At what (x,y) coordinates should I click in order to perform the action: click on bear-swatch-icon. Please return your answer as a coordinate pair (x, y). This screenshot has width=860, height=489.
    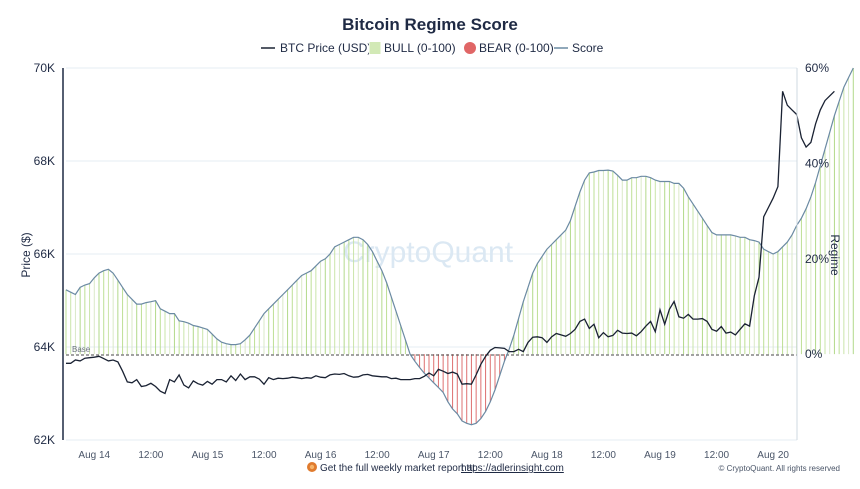
    Looking at the image, I should click on (470, 48).